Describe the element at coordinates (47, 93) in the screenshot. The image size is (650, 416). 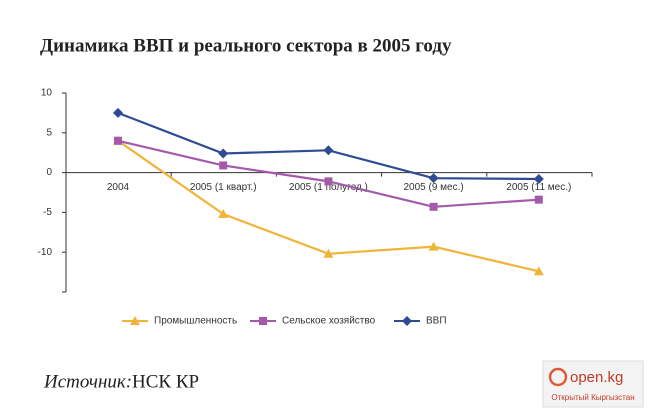
I see `y-tick-label: 10` at that location.